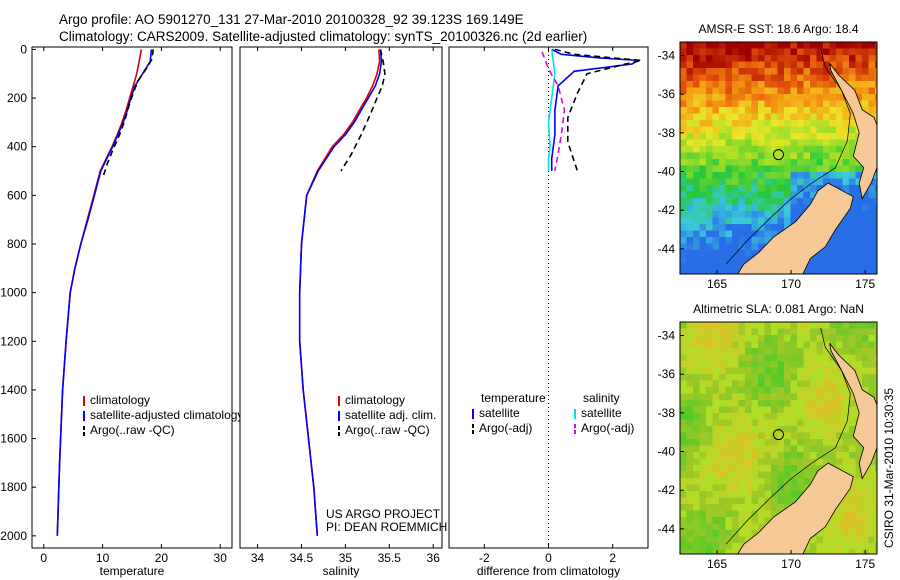 The height and width of the screenshot is (580, 900). Describe the element at coordinates (596, 109) in the screenshot. I see `difference-series-temperature-satellite` at that location.